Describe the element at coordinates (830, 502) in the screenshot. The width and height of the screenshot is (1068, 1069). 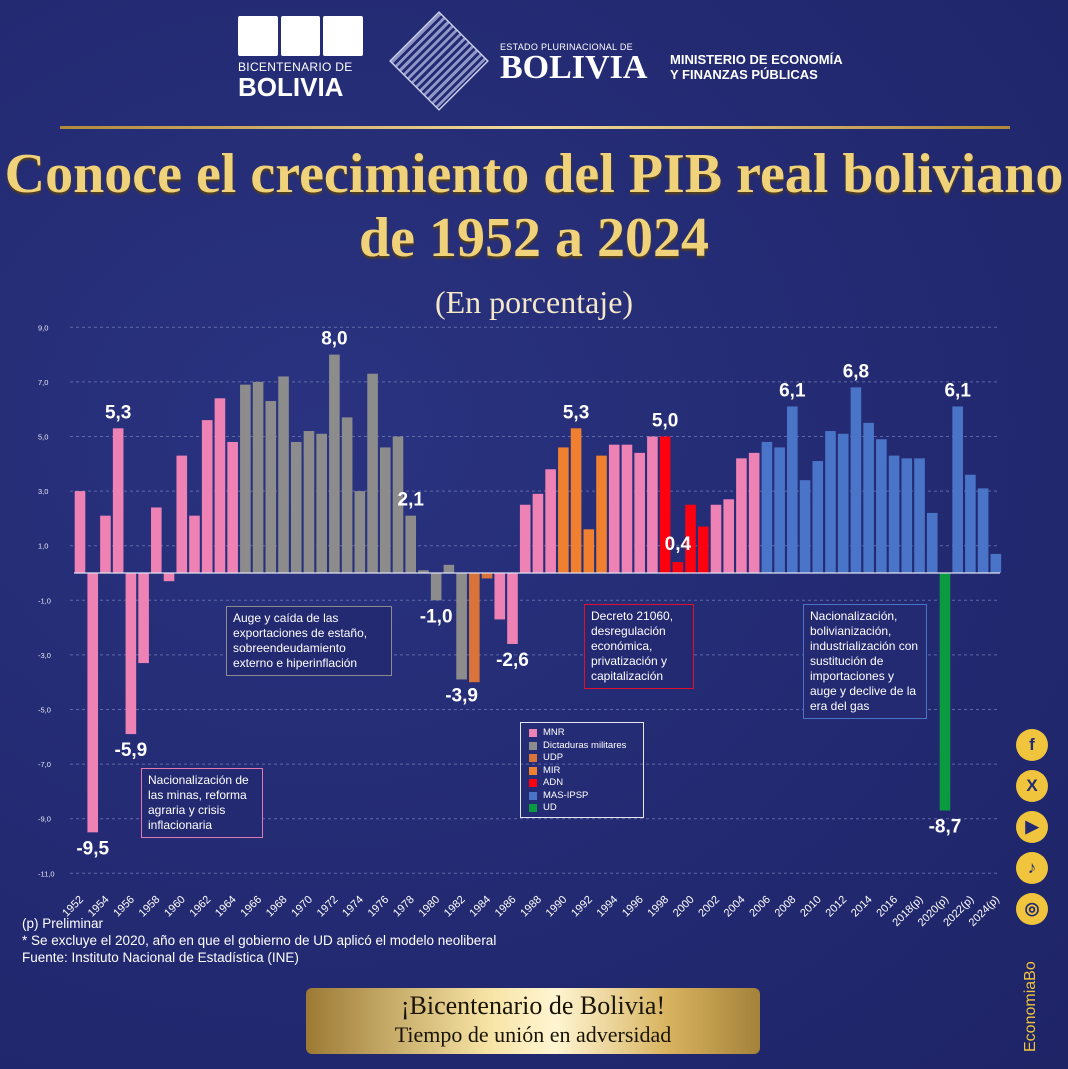
I see `bar-2011` at that location.